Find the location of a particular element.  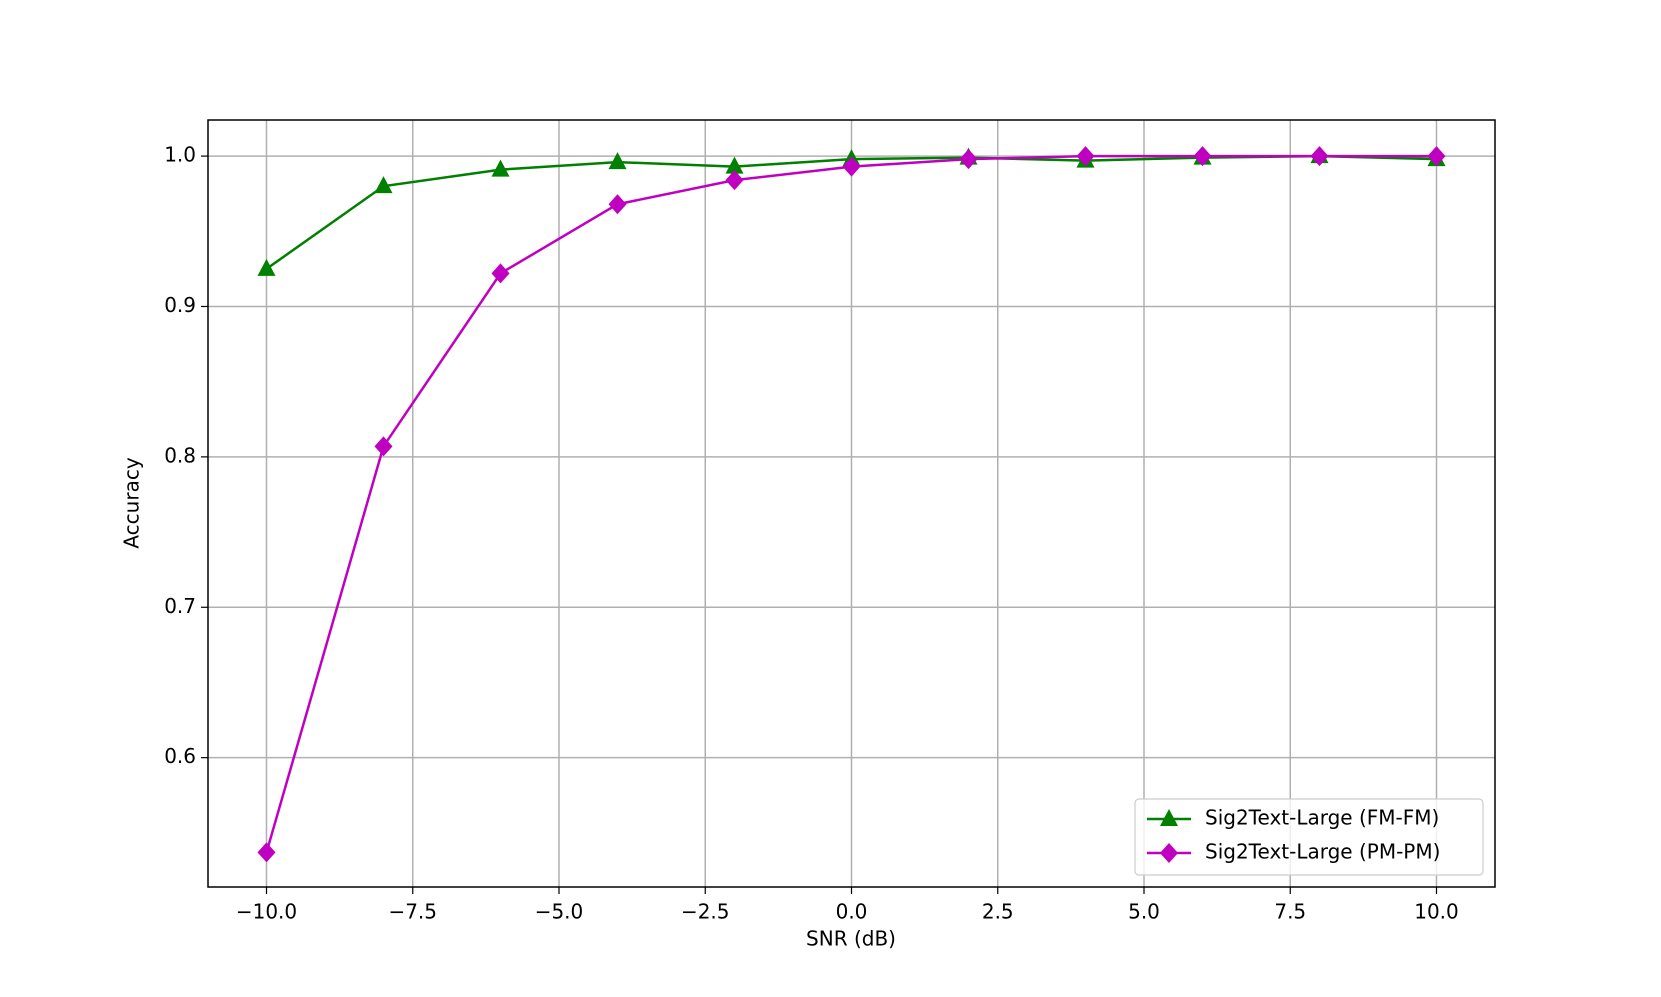

x-tick-label: 0.0 is located at coordinates (852, 912).